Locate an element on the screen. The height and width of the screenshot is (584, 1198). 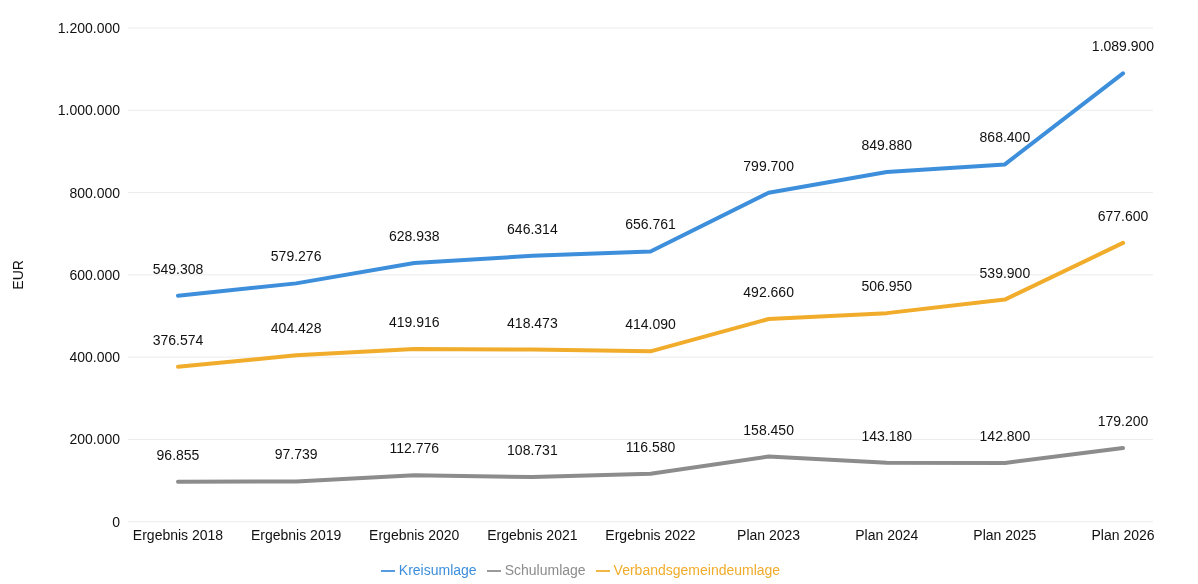
y-tick-label: 400.000 is located at coordinates (95, 357).